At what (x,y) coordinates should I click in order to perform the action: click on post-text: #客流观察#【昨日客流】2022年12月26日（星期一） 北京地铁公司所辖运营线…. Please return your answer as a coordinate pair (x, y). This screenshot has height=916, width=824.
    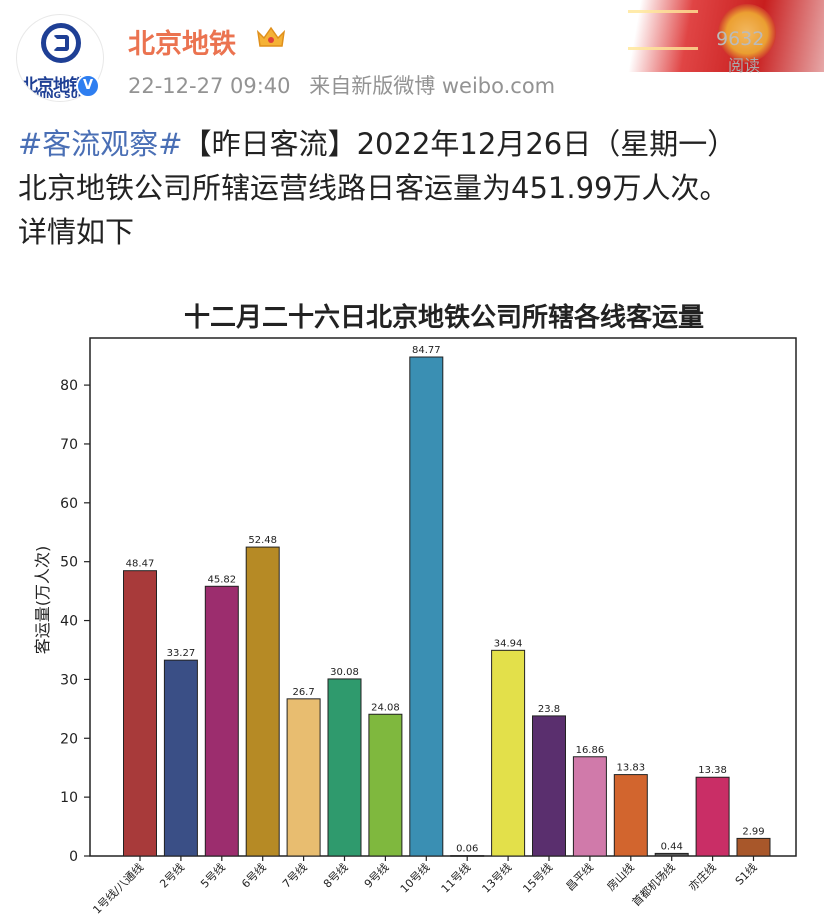
    Looking at the image, I should click on (413, 188).